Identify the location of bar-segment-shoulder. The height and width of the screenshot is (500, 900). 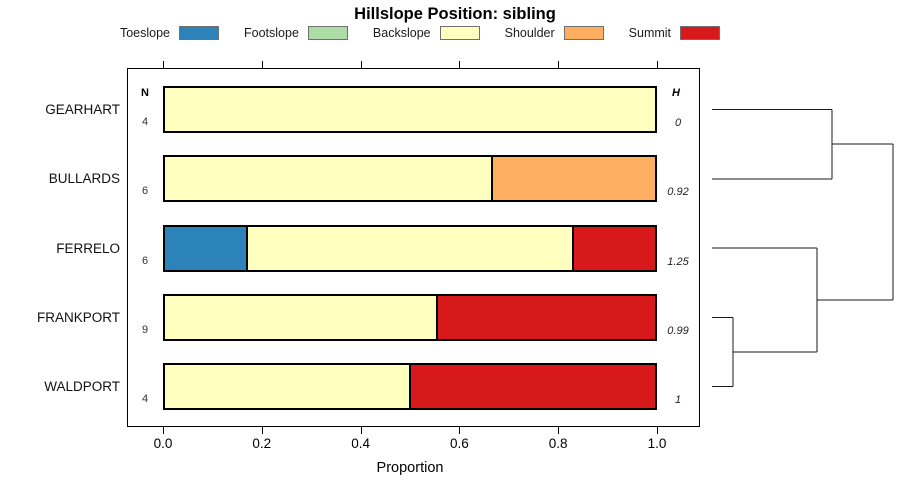
(572, 179).